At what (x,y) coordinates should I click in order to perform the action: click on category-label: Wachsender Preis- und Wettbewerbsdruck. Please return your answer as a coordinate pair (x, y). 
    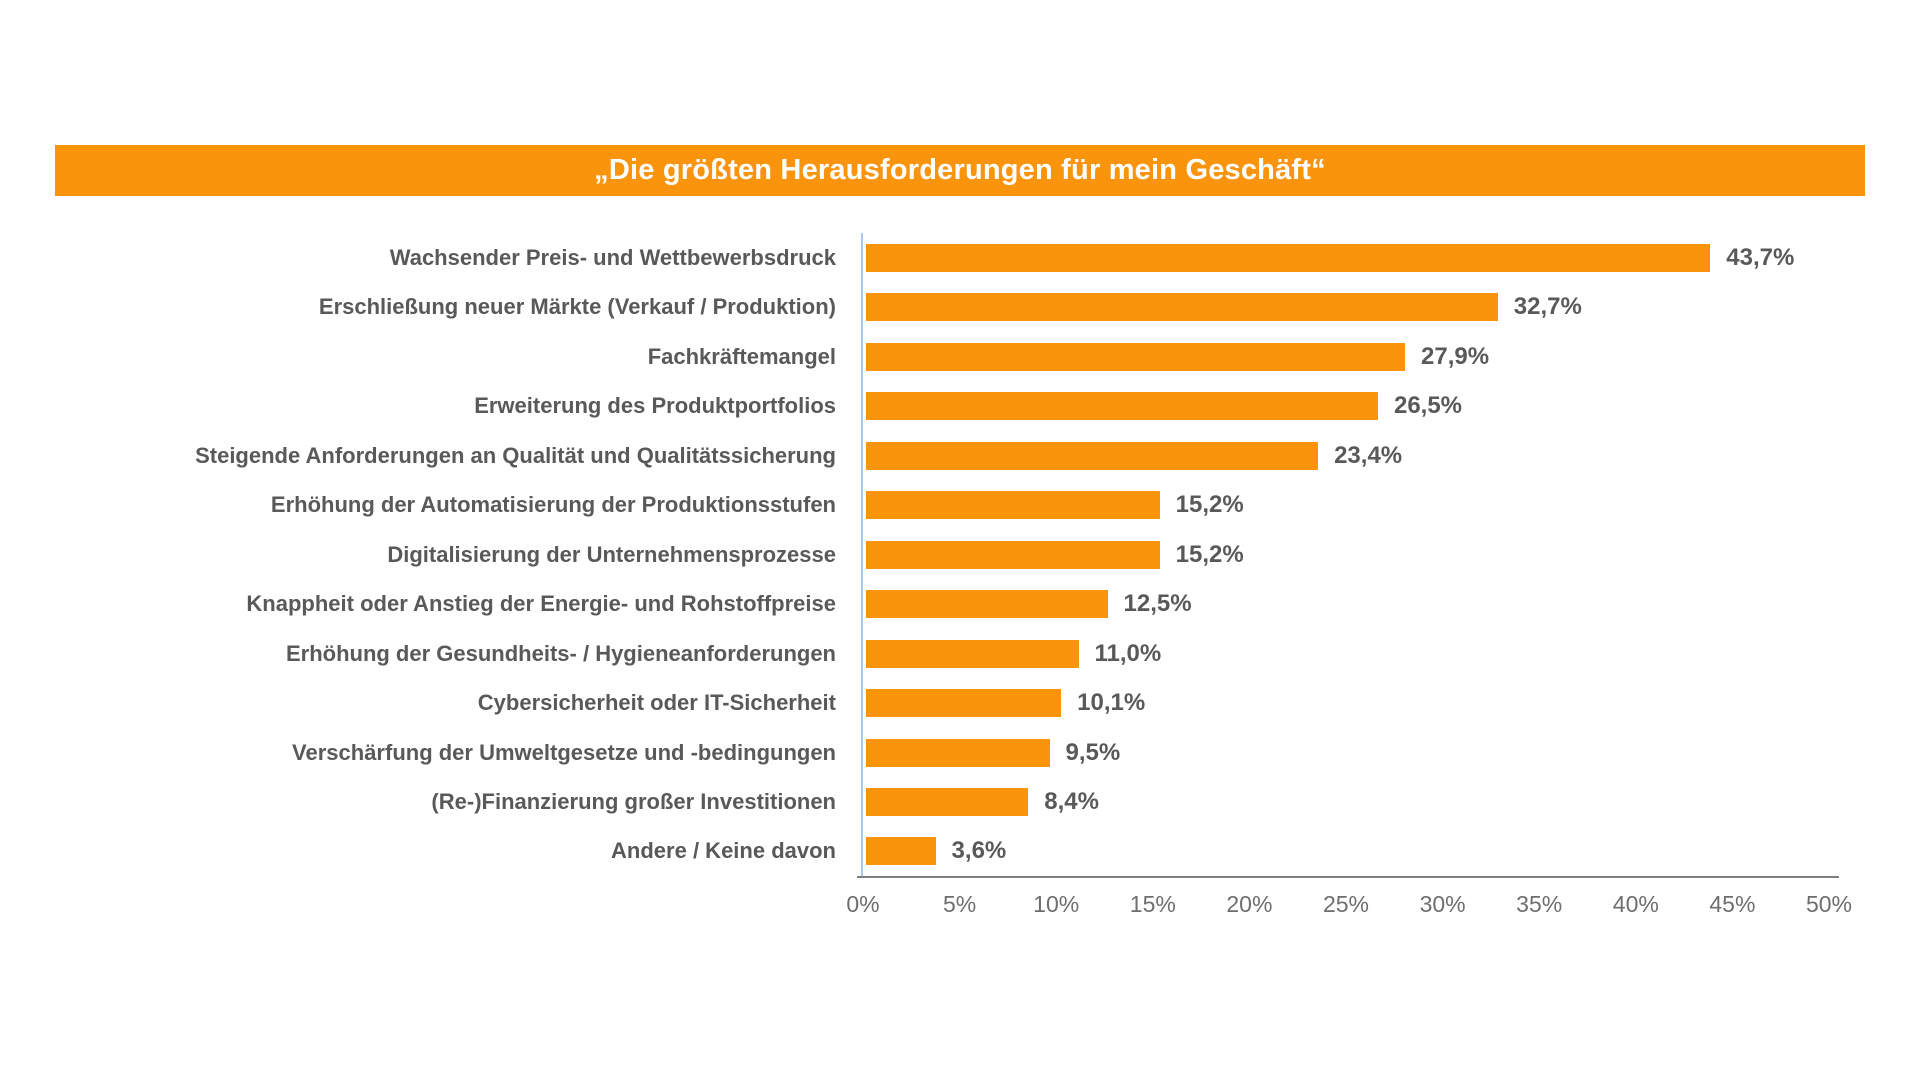
    Looking at the image, I should click on (612, 257).